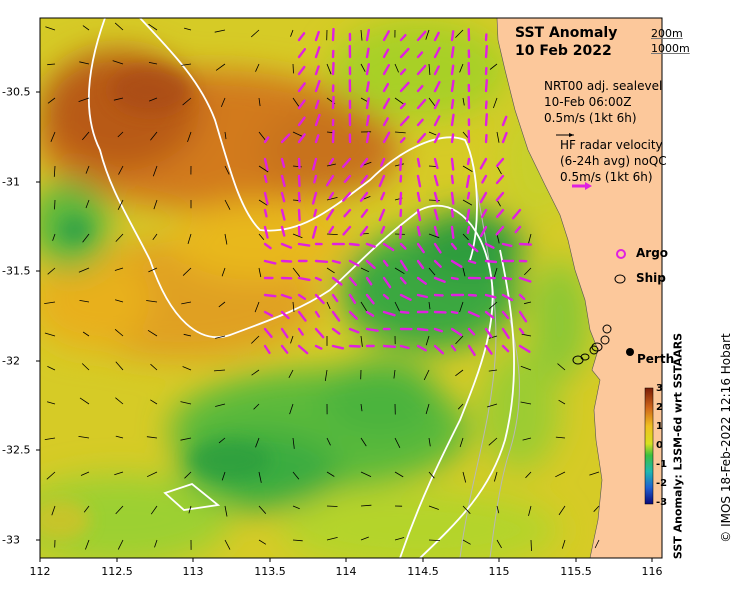 Image resolution: width=740 pixels, height=592 pixels. What do you see at coordinates (659, 445) in the screenshot?
I see `colorbar-tick: 0` at bounding box center [659, 445].